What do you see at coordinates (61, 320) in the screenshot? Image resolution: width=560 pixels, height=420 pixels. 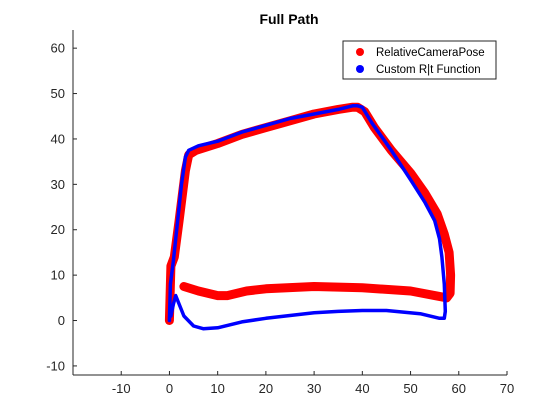 I see `y-tick-label: 0` at bounding box center [61, 320].